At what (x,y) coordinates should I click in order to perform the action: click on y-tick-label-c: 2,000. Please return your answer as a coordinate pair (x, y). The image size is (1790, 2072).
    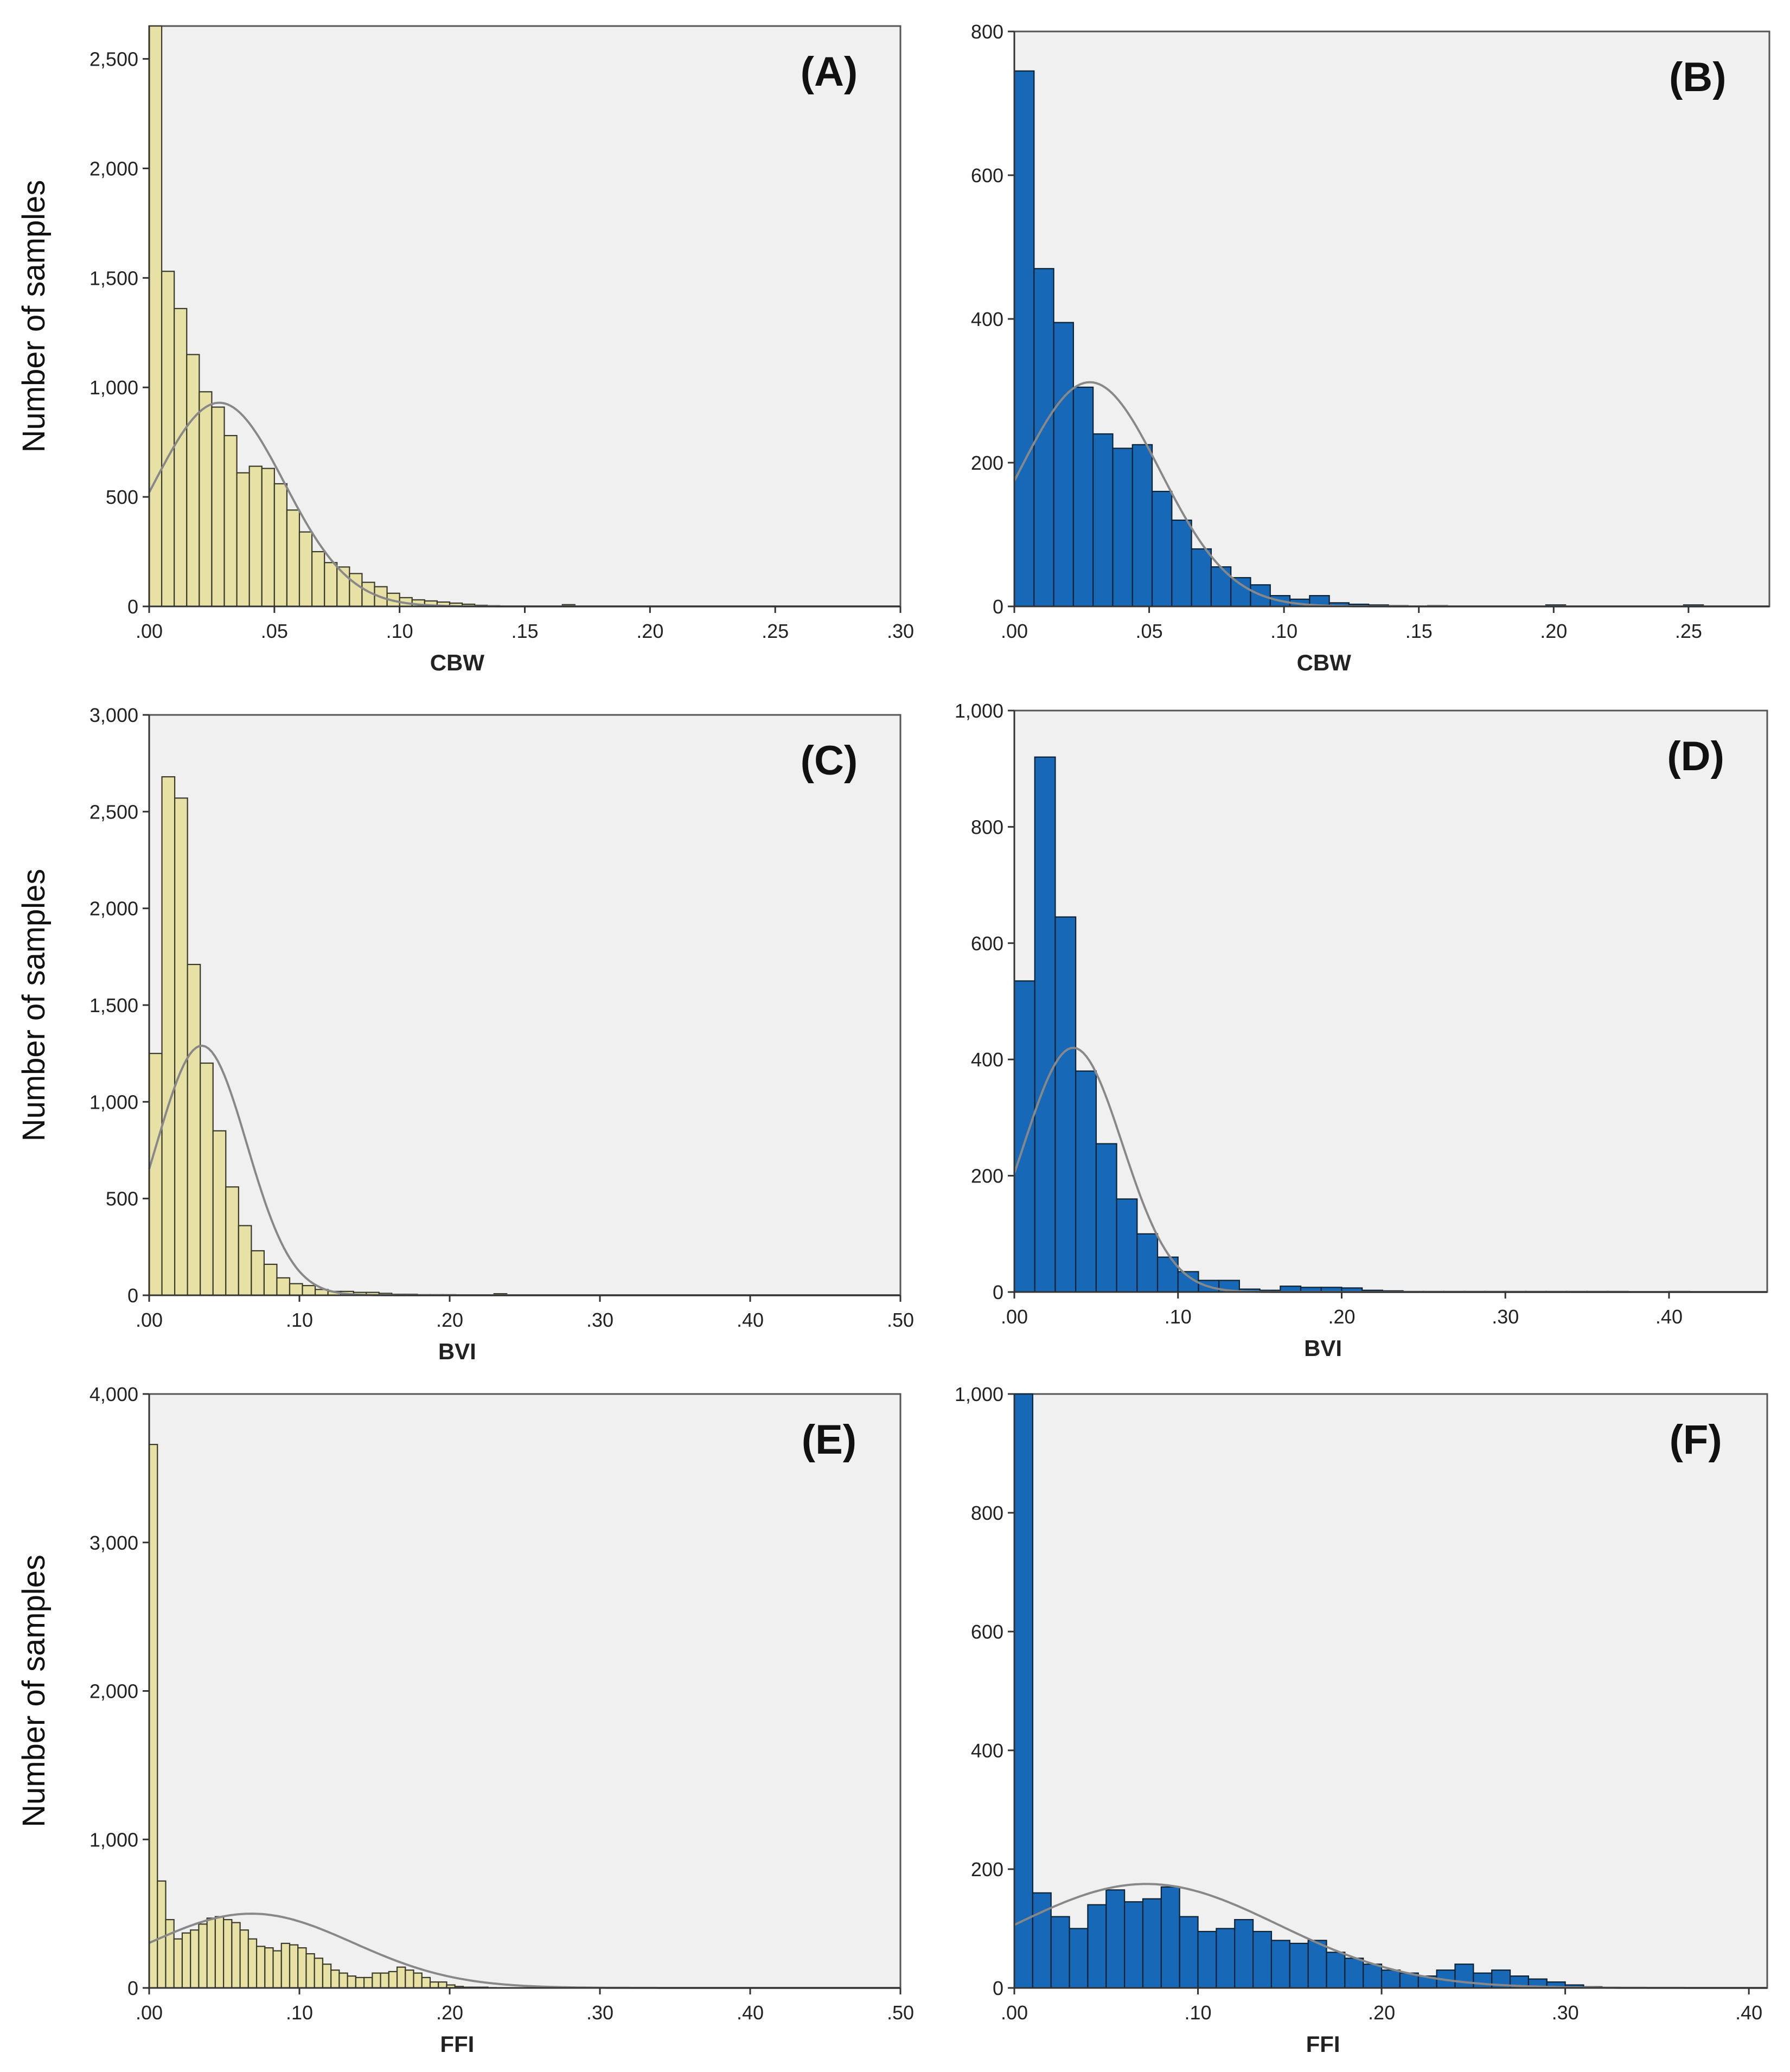
    Looking at the image, I should click on (114, 909).